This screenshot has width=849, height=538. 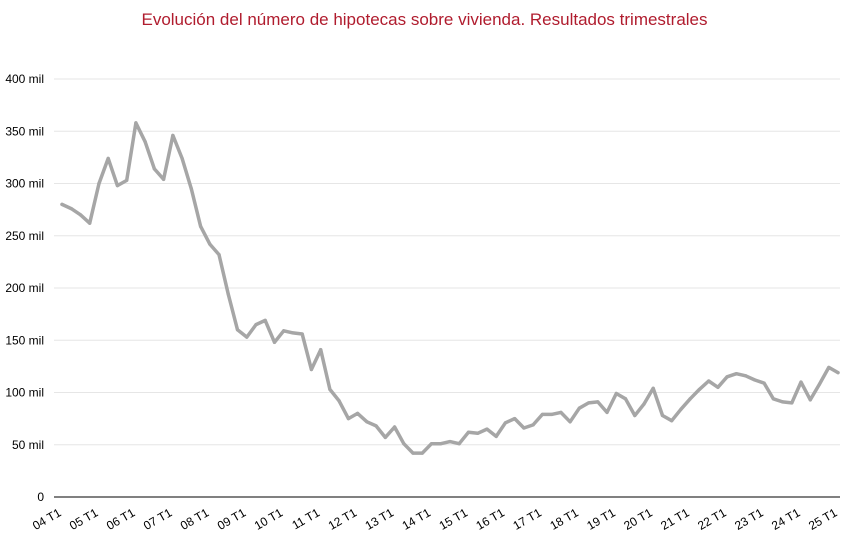 I want to click on x-tick-label: 10 T1, so click(x=269, y=519).